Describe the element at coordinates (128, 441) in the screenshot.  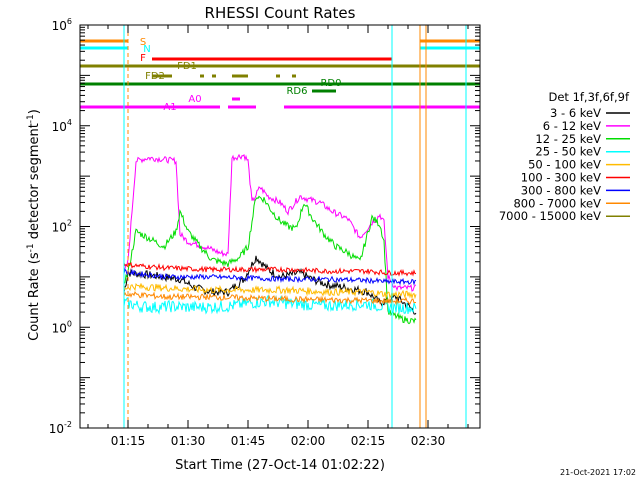
I see `x-tick-label: 01:15` at that location.